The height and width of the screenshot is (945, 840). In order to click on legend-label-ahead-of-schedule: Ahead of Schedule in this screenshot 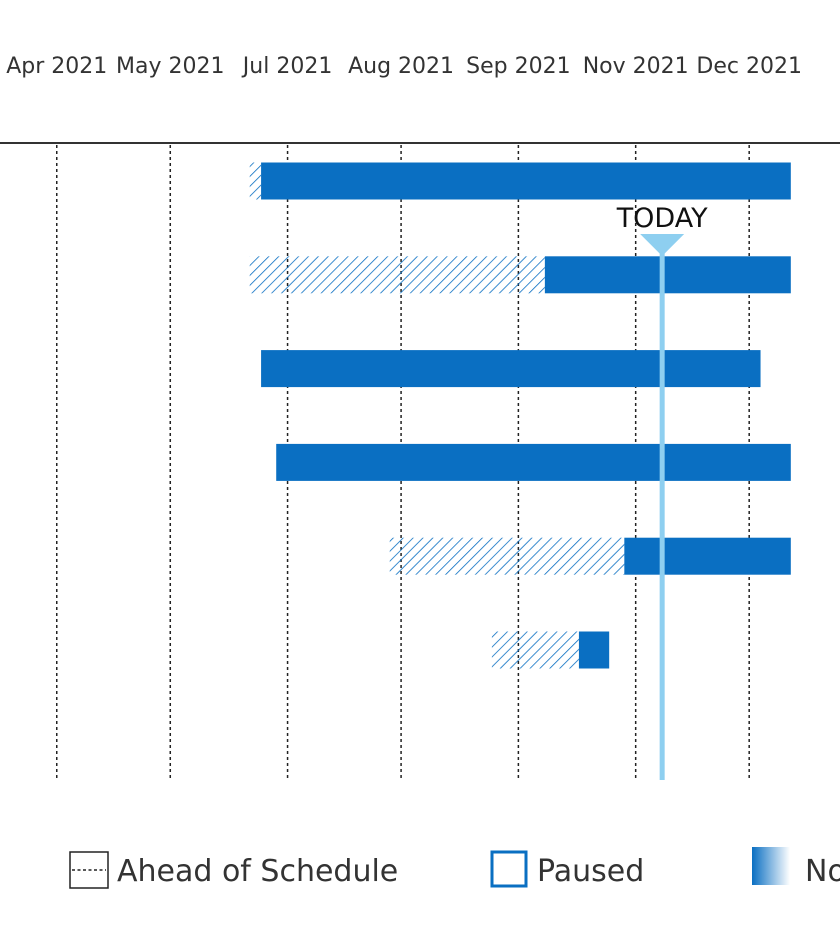, I will do `click(257, 871)`.